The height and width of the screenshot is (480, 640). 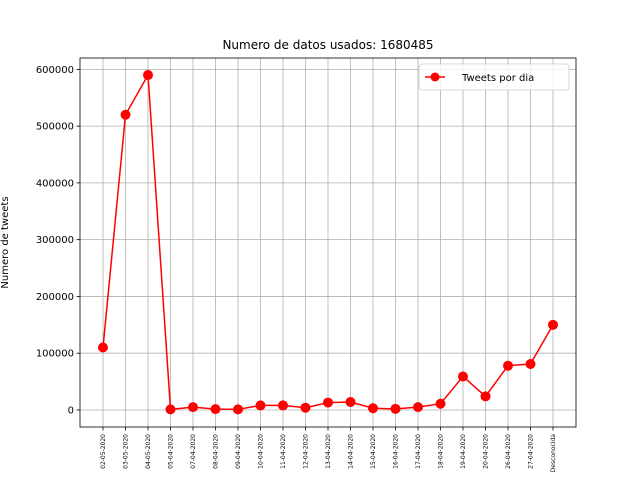 What do you see at coordinates (55, 240) in the screenshot?
I see `y-tick-label: 300000` at bounding box center [55, 240].